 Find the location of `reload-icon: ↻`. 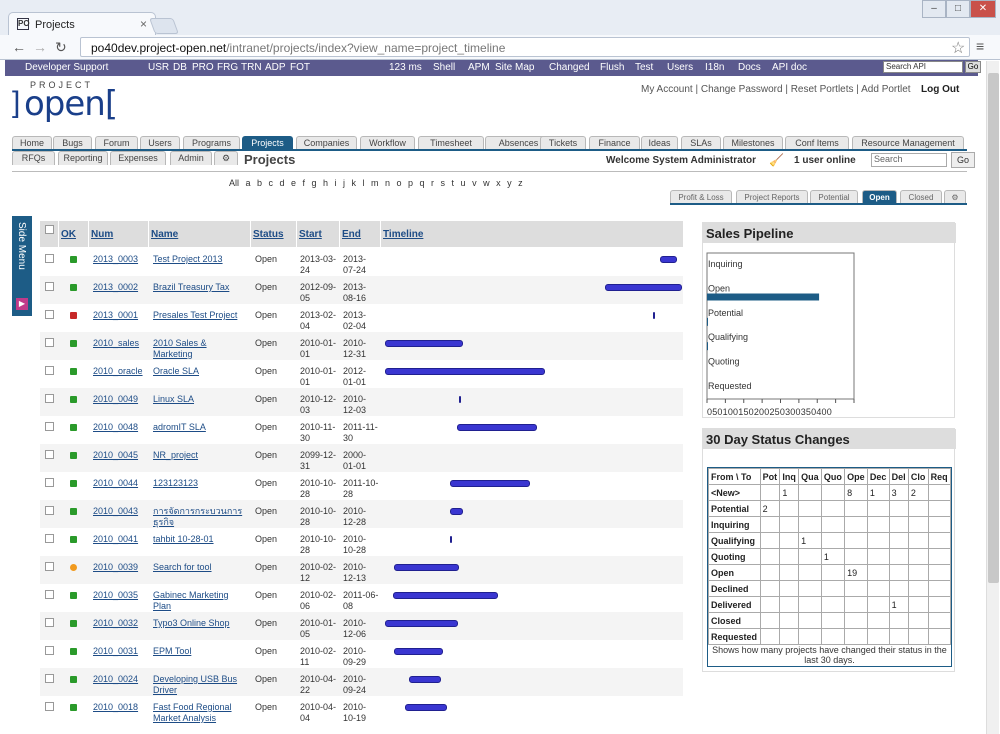

reload-icon: ↻ is located at coordinates (61, 47).